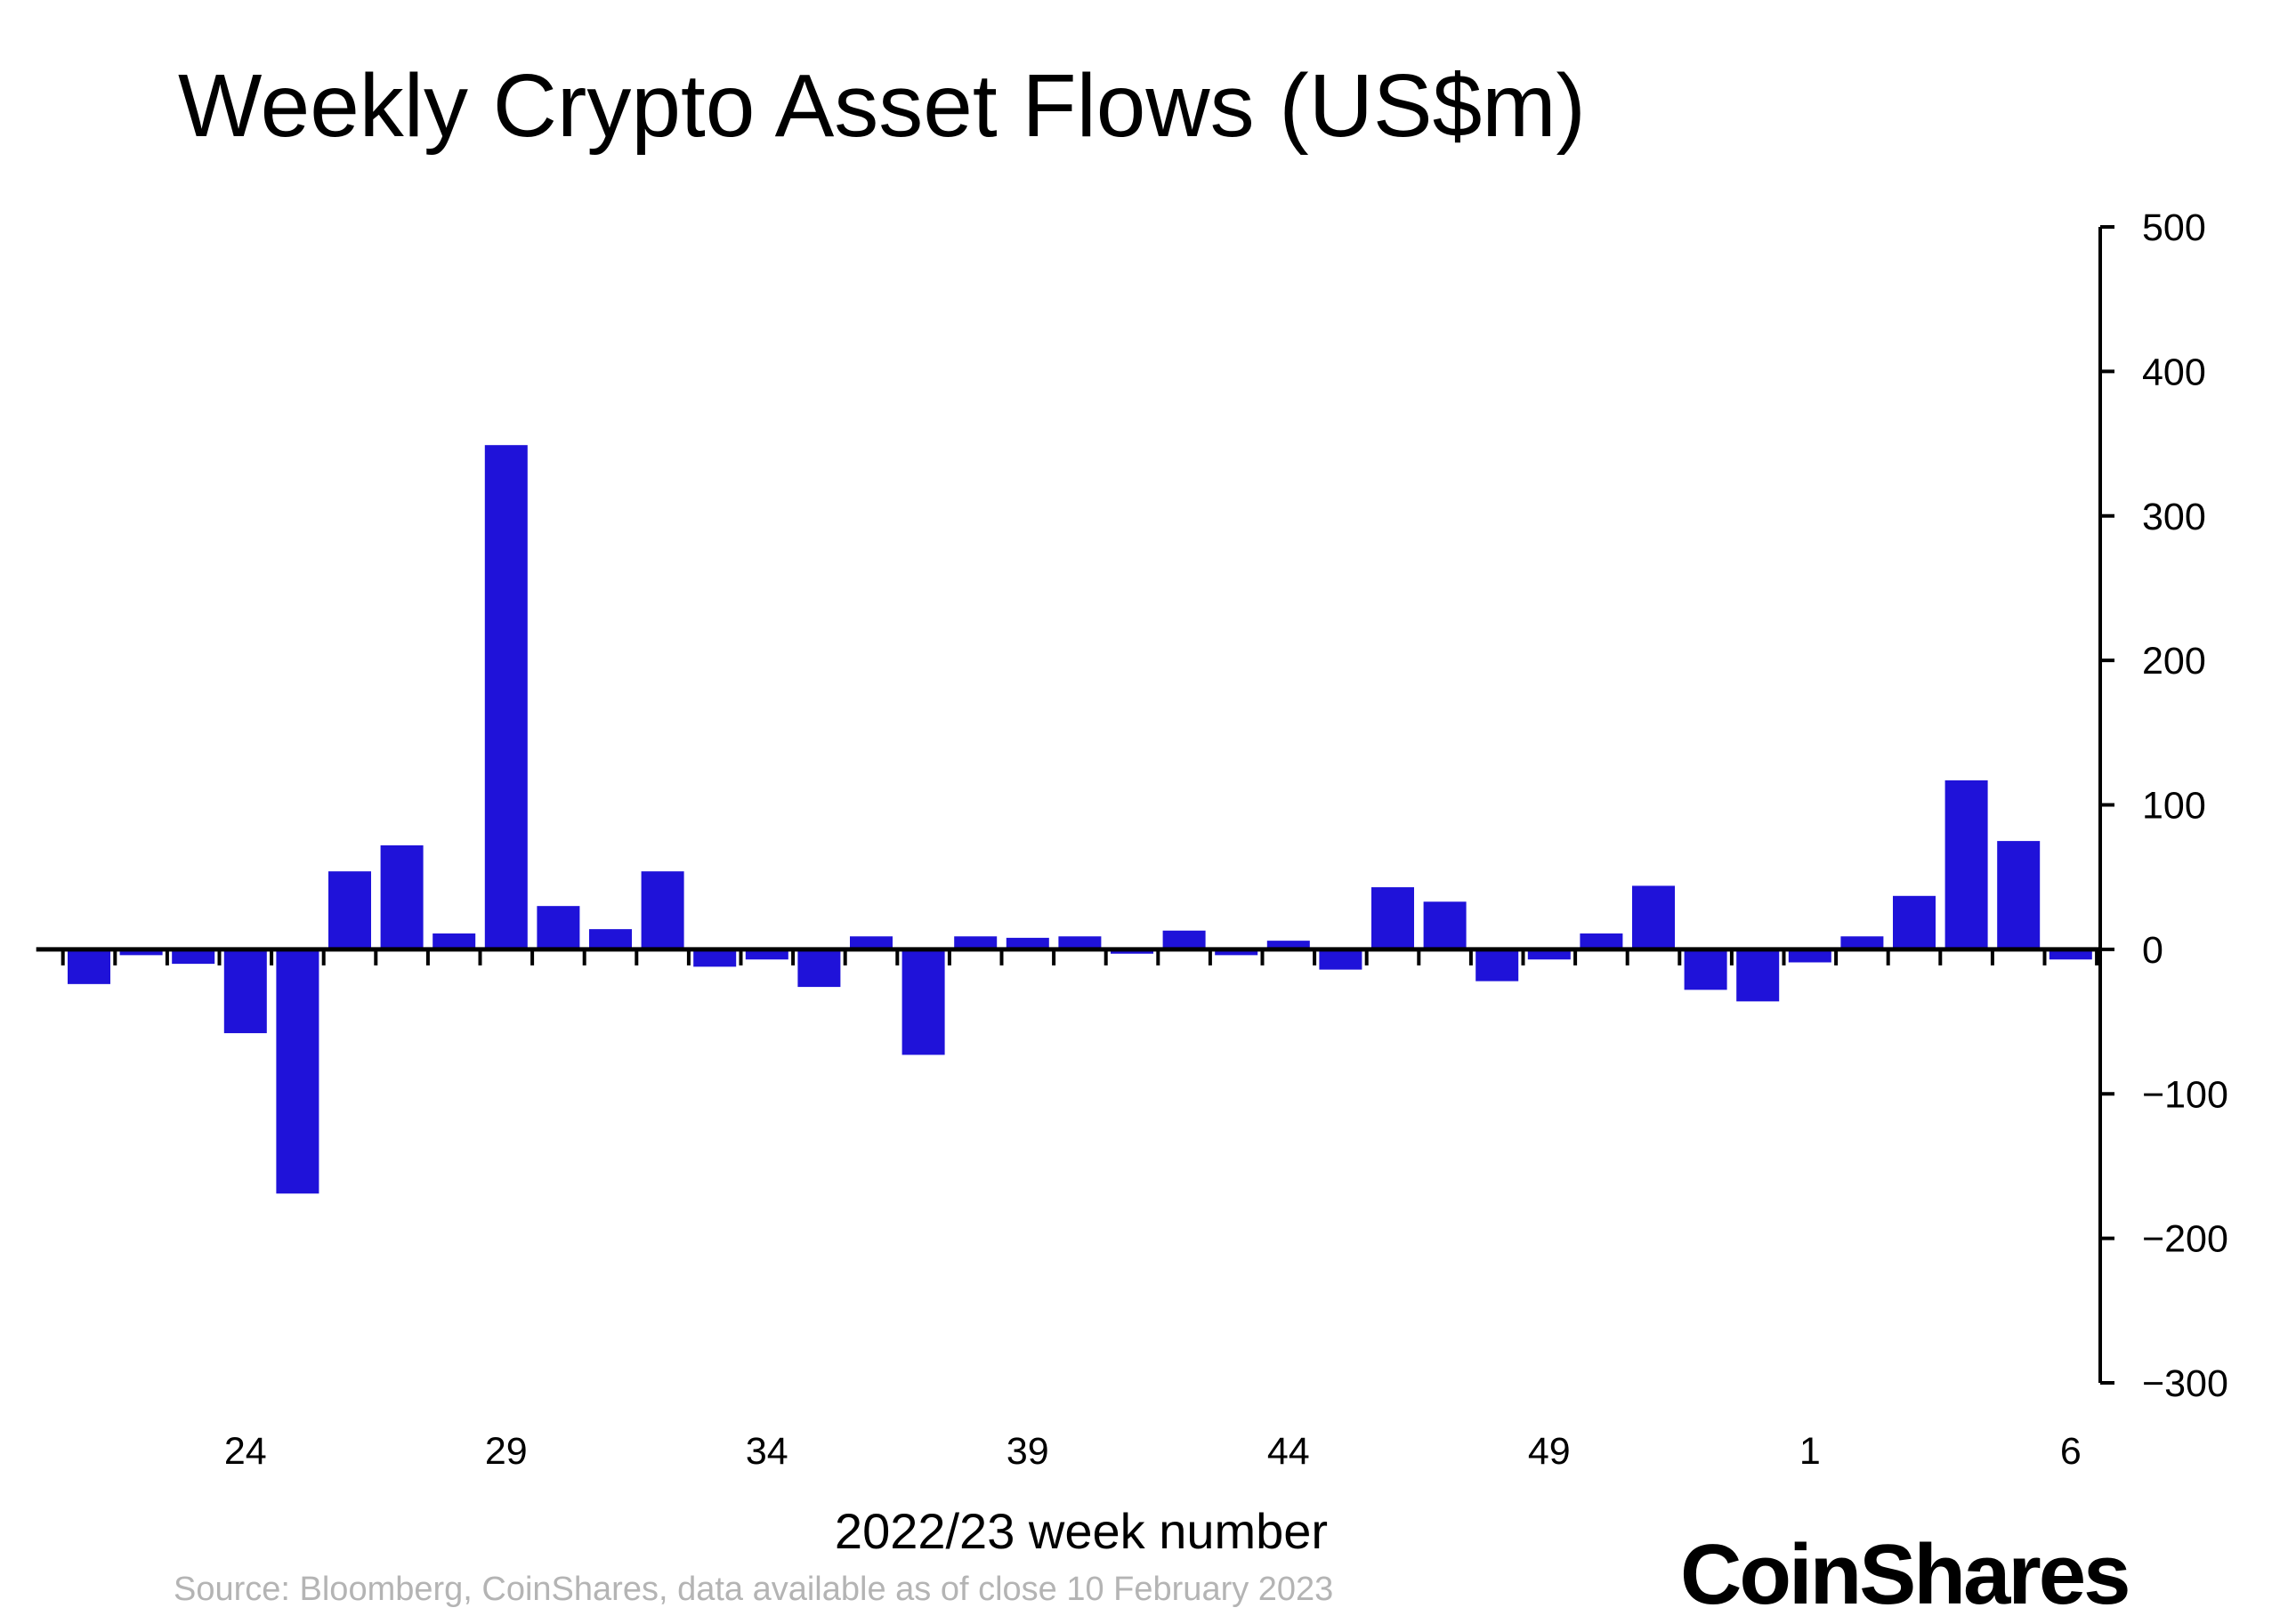 The width and height of the screenshot is (2288, 1624). What do you see at coordinates (2185, 1094) in the screenshot?
I see `y-tick-label: −100` at bounding box center [2185, 1094].